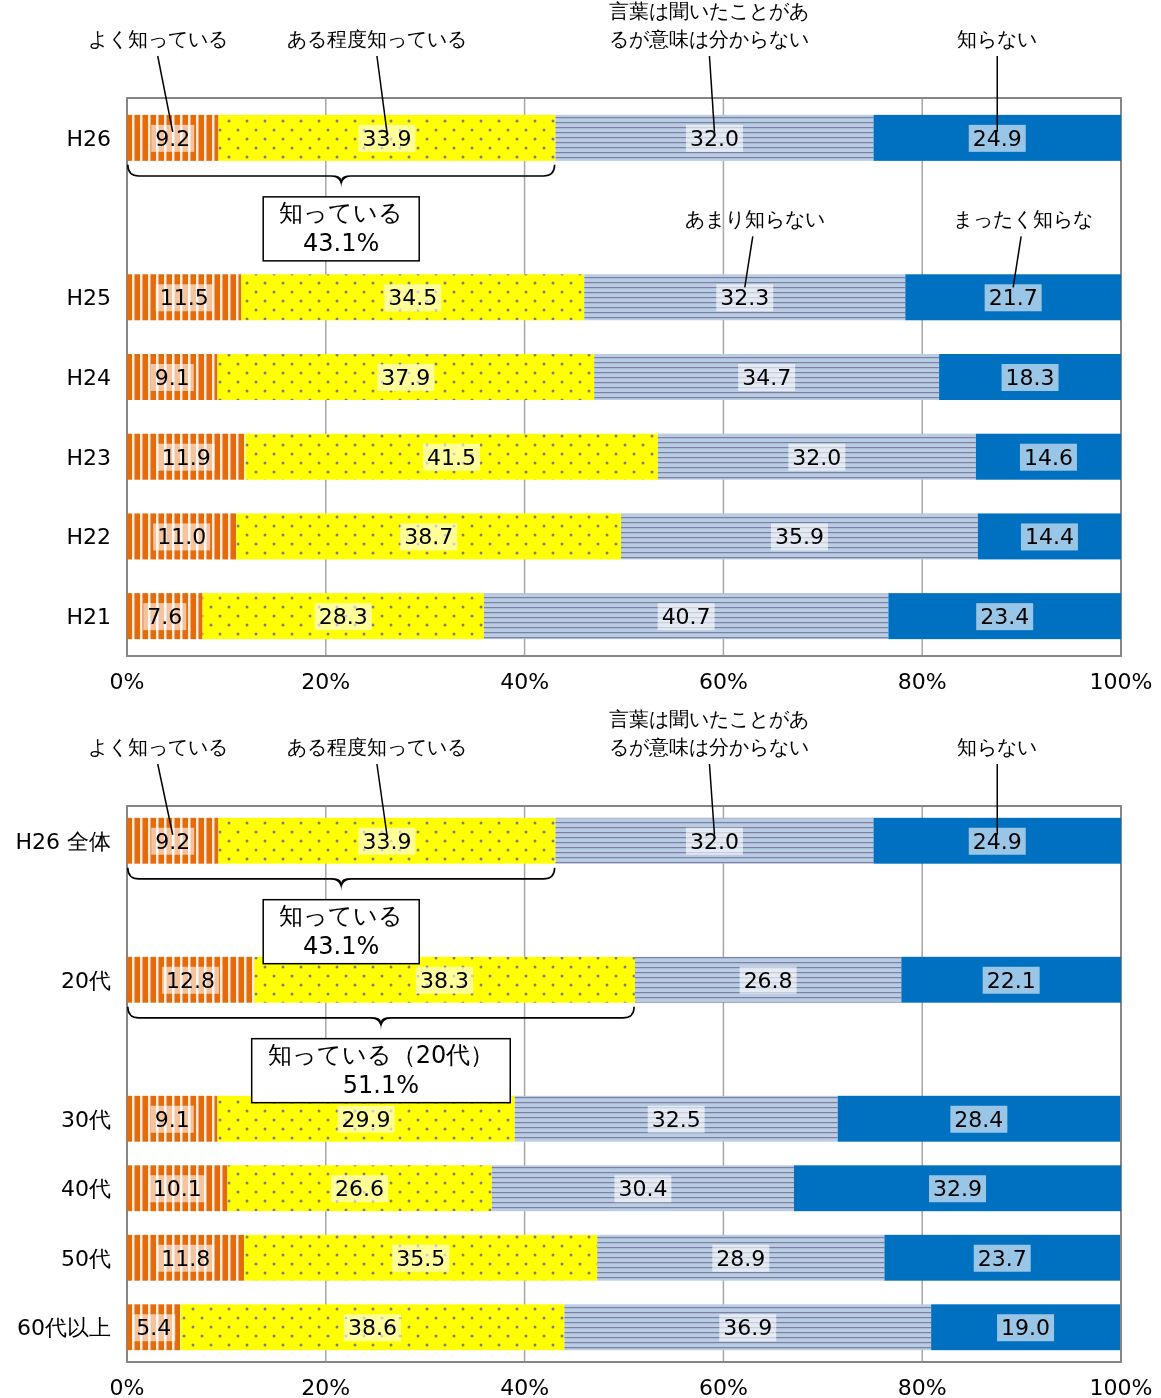  Describe the element at coordinates (376, 39) in the screenshot. I see `text: ある程度知っている` at that location.